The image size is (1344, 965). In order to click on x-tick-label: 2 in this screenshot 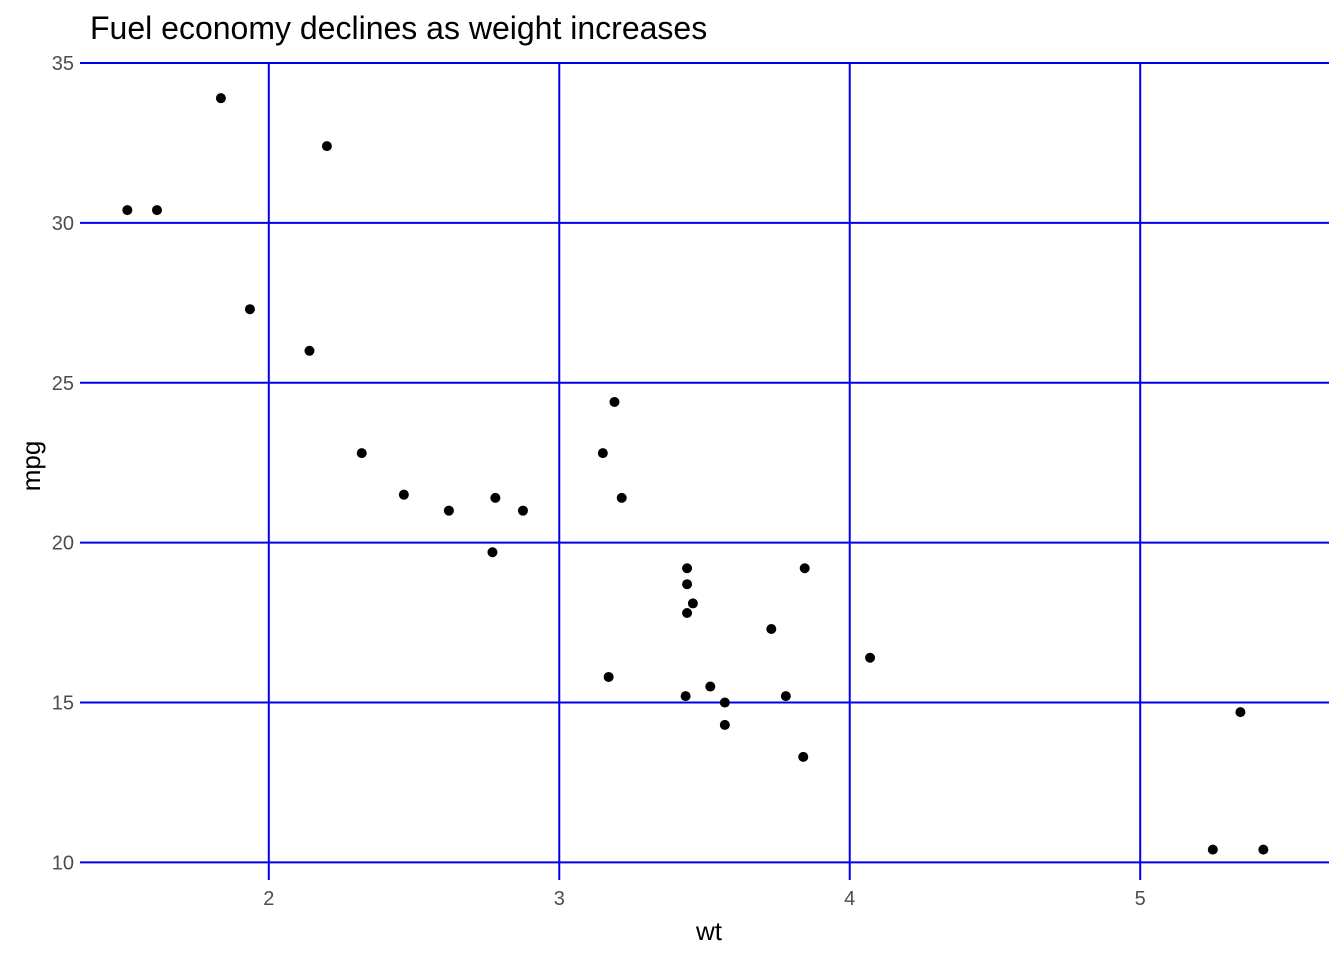, I will do `click(268, 899)`.